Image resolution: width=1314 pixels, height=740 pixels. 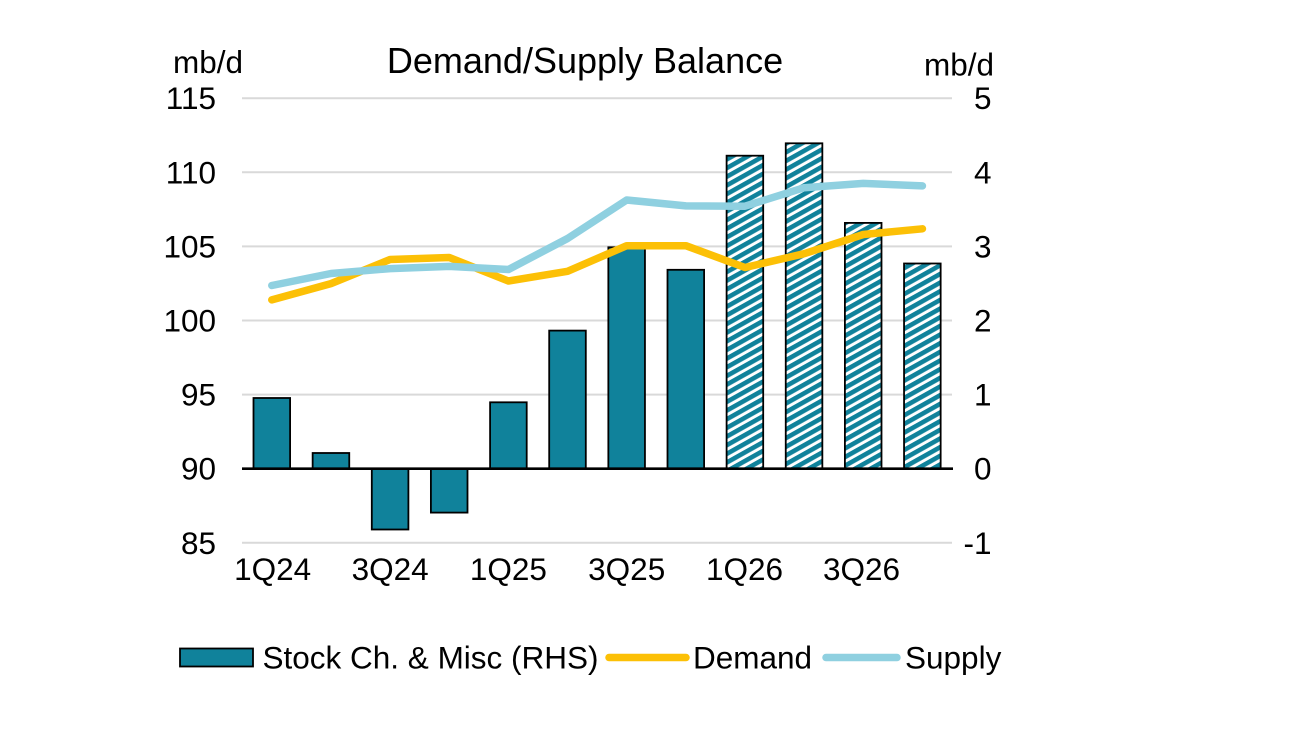 What do you see at coordinates (585, 60) in the screenshot?
I see `svg-text: Demand/Supply Balance` at bounding box center [585, 60].